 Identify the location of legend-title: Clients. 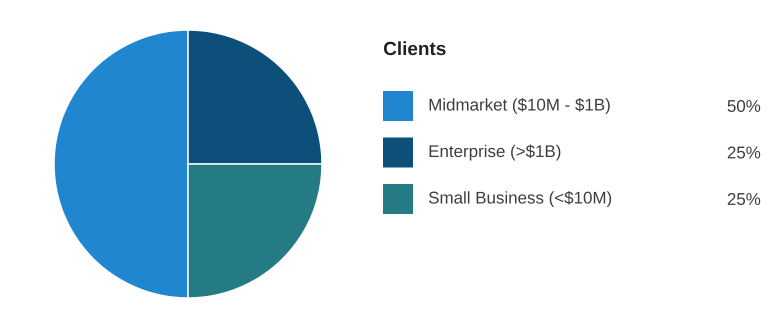
(415, 48).